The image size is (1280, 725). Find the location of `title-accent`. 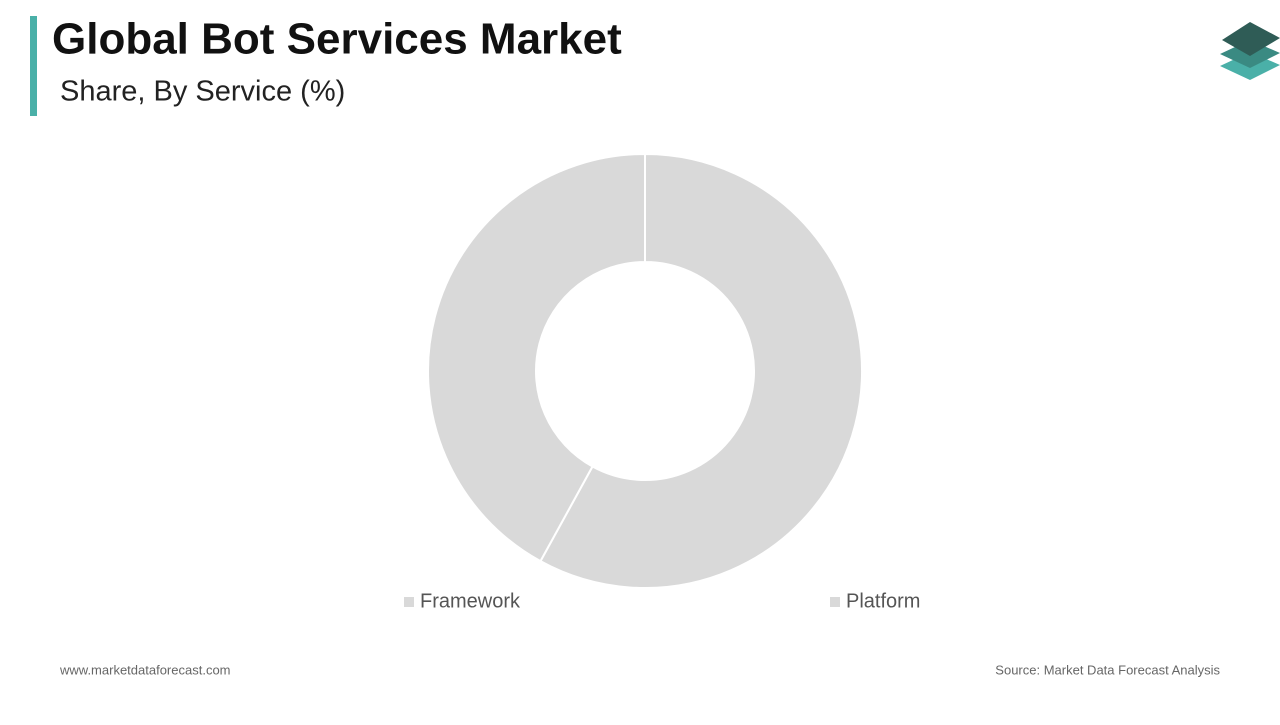

title-accent is located at coordinates (33, 66).